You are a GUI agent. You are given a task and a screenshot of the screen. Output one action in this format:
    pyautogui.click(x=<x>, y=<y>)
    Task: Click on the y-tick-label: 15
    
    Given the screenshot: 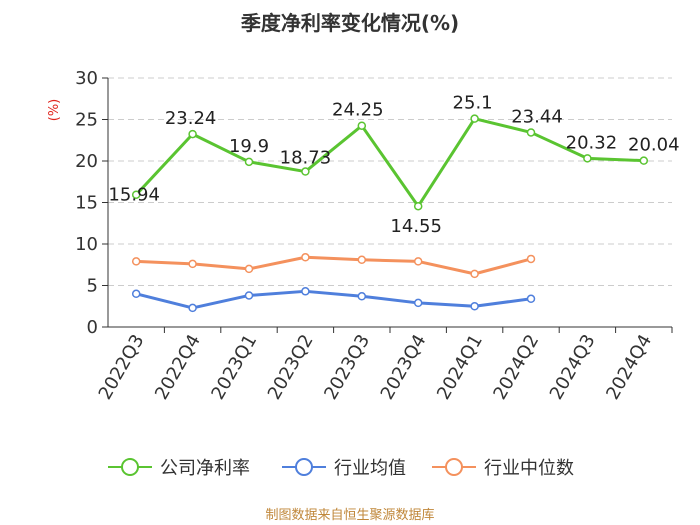 What is the action you would take?
    pyautogui.click(x=86, y=203)
    